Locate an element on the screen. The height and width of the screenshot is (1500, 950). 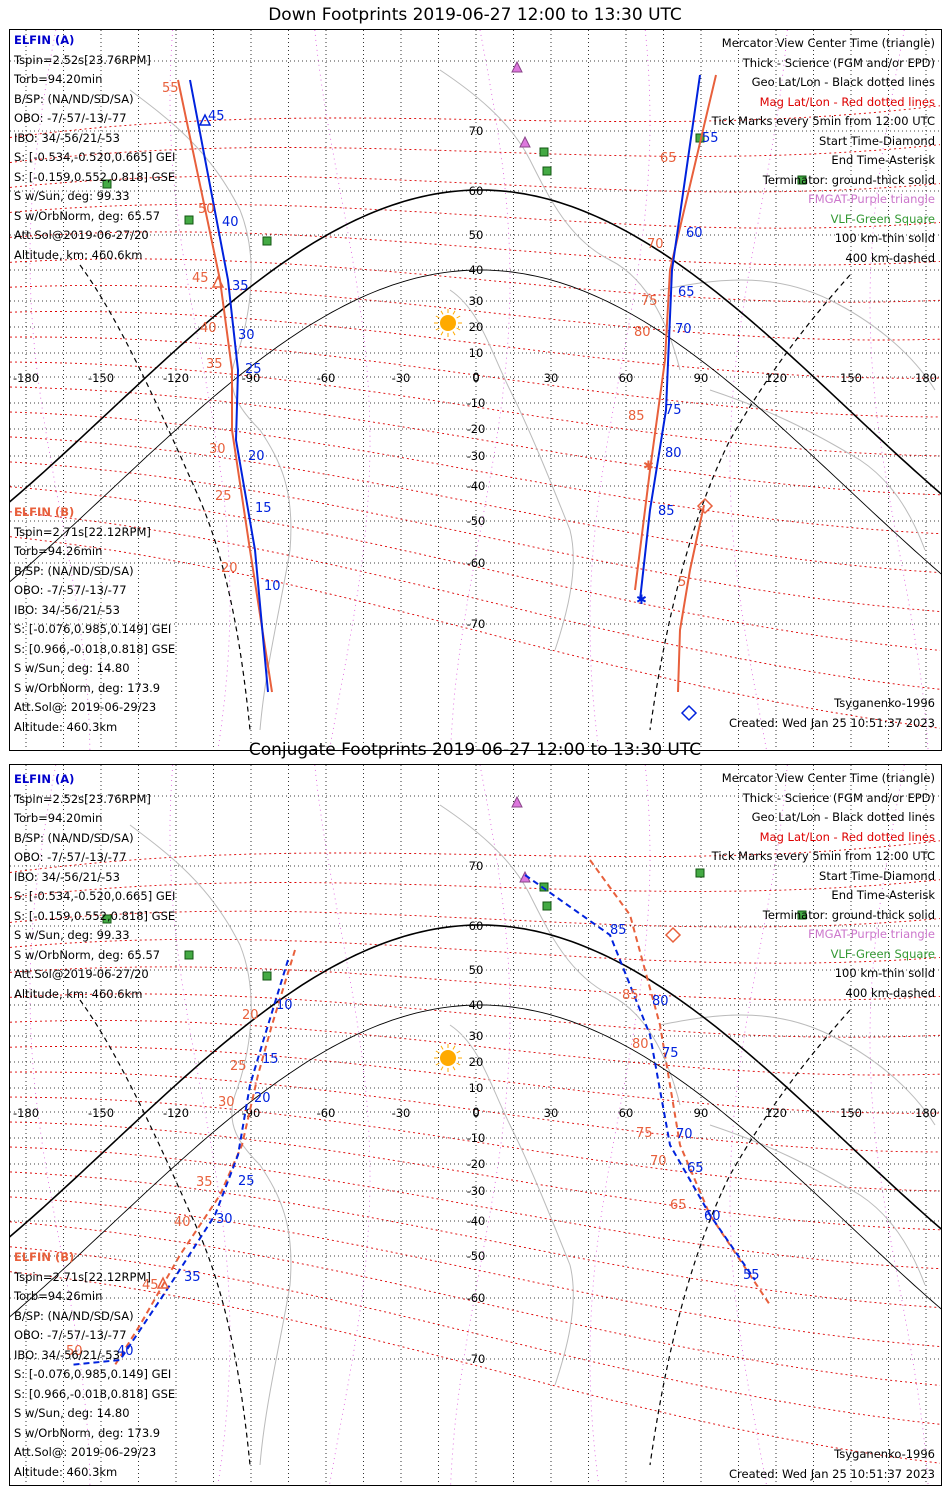
elfin-b-line: Att.Sol@: 2019-06-29/23 is located at coordinates (85, 707).